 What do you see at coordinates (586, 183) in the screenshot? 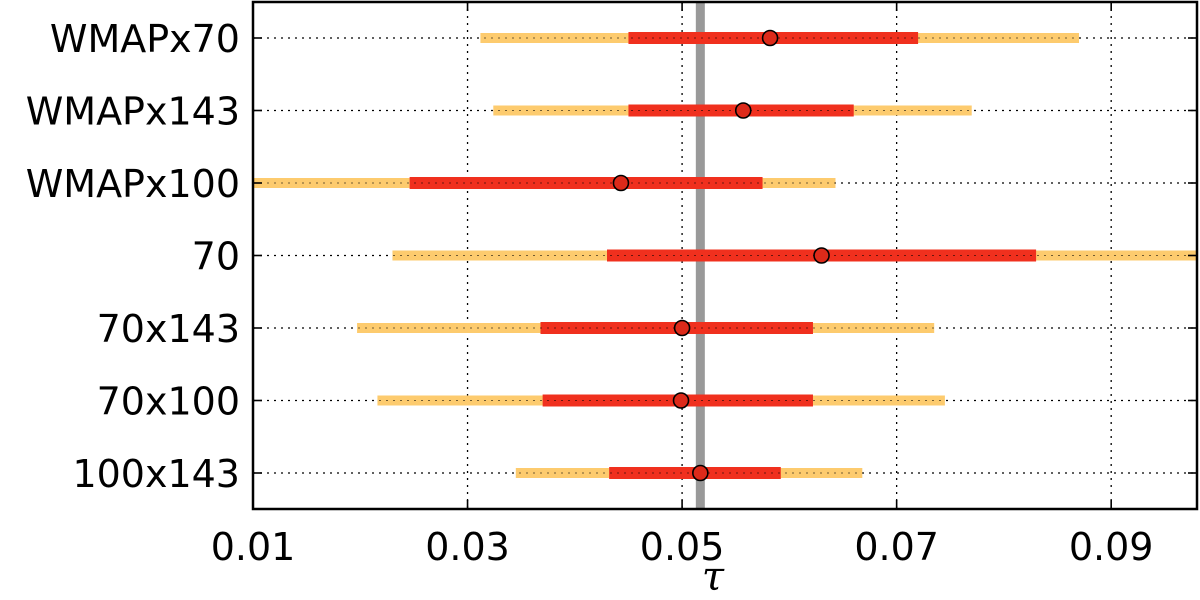
I see `inner-interval-bar` at bounding box center [586, 183].